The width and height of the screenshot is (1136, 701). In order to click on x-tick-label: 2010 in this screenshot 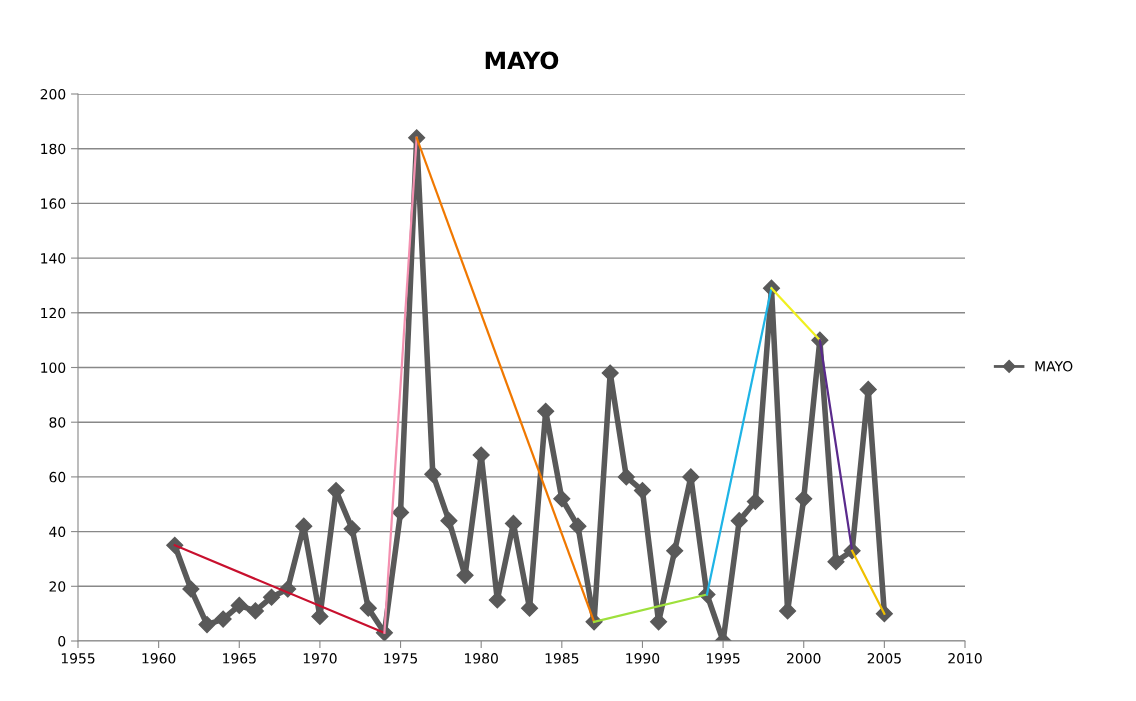, I will do `click(965, 658)`.